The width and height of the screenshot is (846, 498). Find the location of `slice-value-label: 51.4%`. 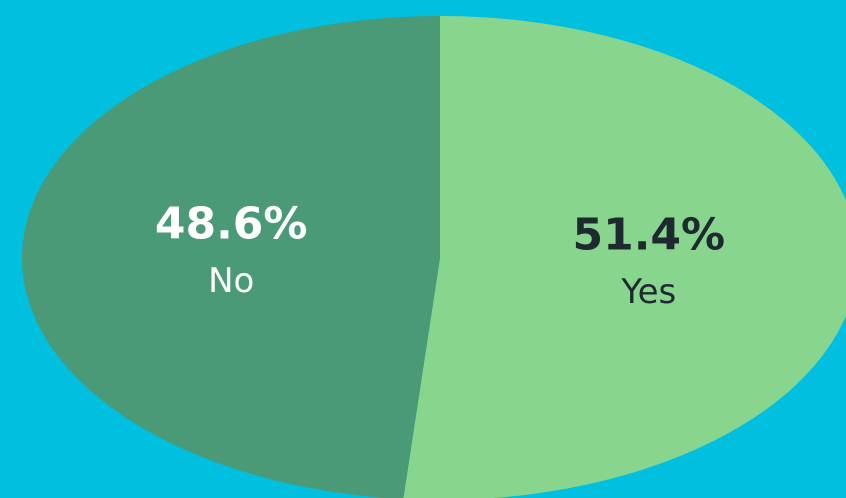

slice-value-label: 51.4% is located at coordinates (648, 234).